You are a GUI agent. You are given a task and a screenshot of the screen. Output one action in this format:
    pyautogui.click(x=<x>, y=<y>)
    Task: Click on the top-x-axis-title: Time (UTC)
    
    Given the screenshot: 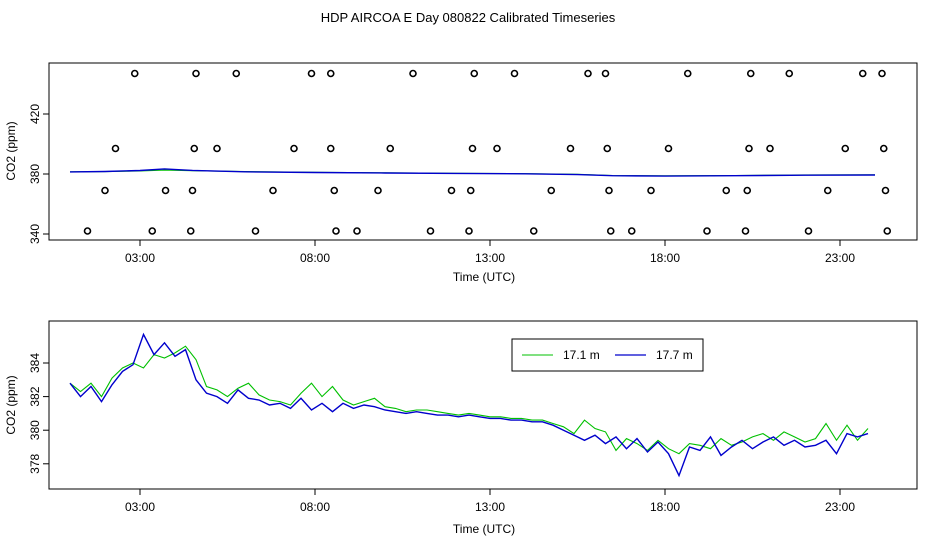 What is the action you would take?
    pyautogui.click(x=484, y=277)
    